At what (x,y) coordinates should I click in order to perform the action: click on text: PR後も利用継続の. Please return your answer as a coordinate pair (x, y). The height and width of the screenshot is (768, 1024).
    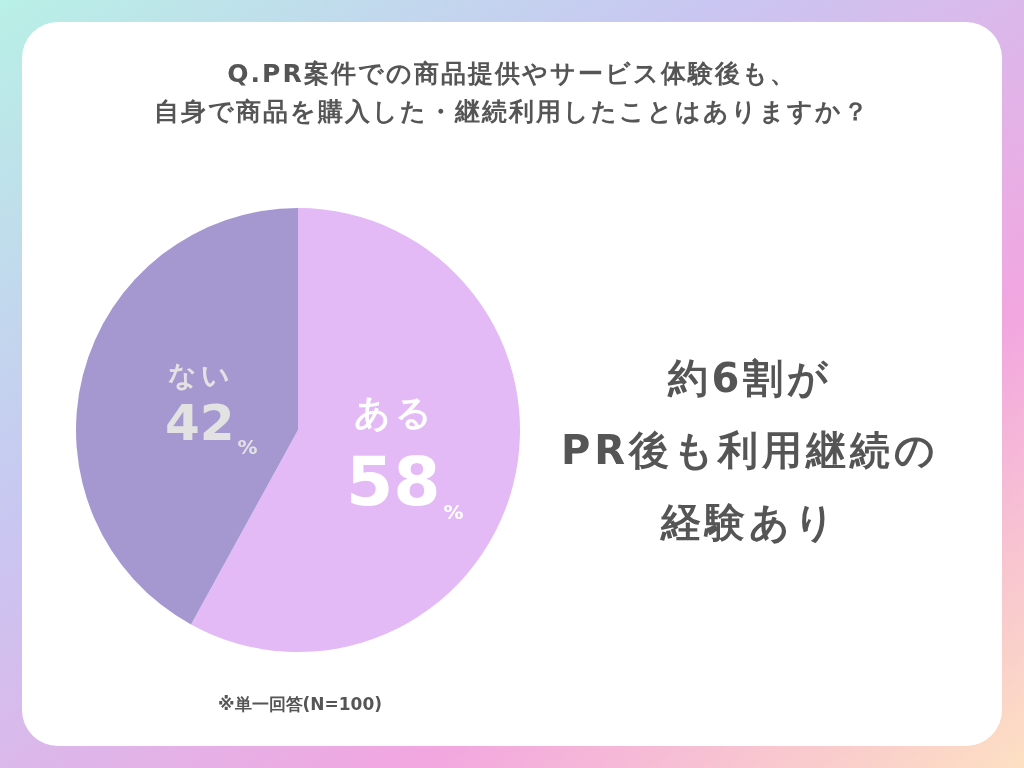
    Looking at the image, I should click on (750, 450).